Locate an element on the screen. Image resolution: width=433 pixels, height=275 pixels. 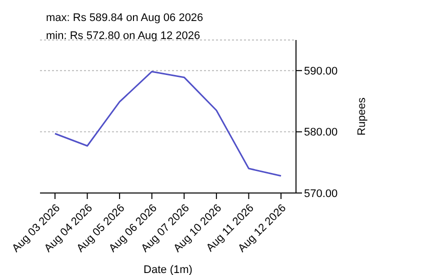
y-axis-title: Rupees is located at coordinates (362, 116).